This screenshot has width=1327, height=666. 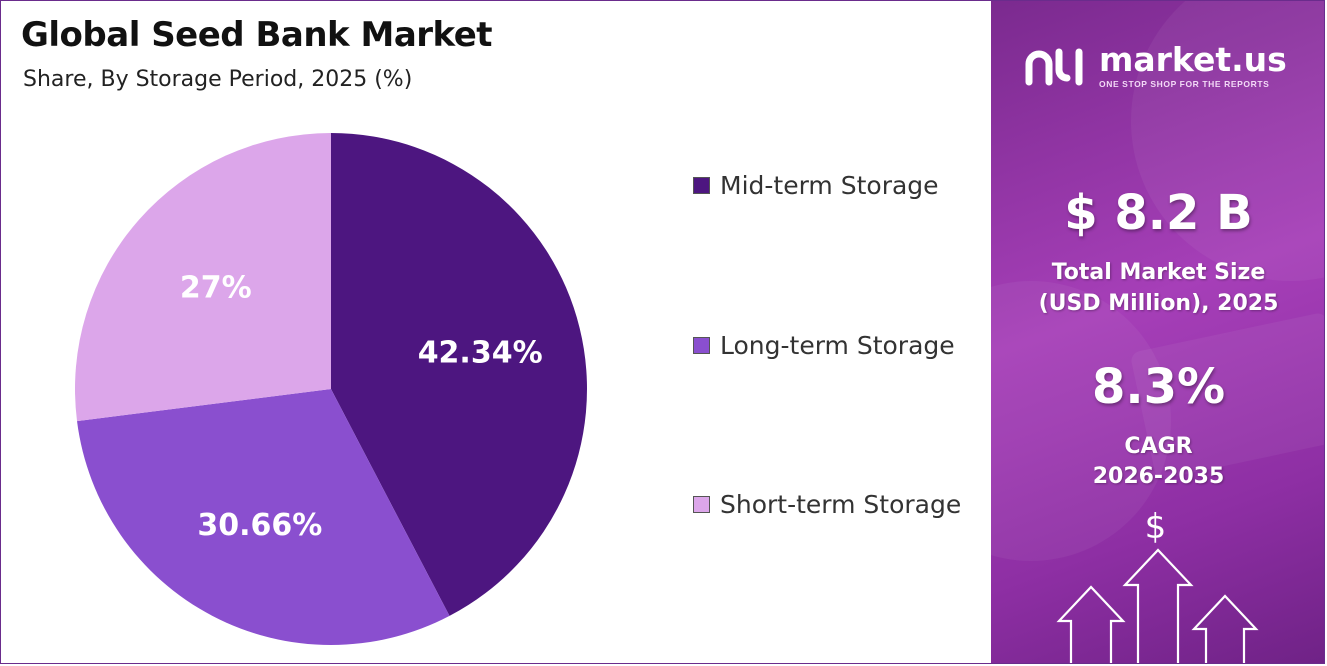 I want to click on market-size-label-line2: (USD Million), 2025, so click(x=1158, y=303).